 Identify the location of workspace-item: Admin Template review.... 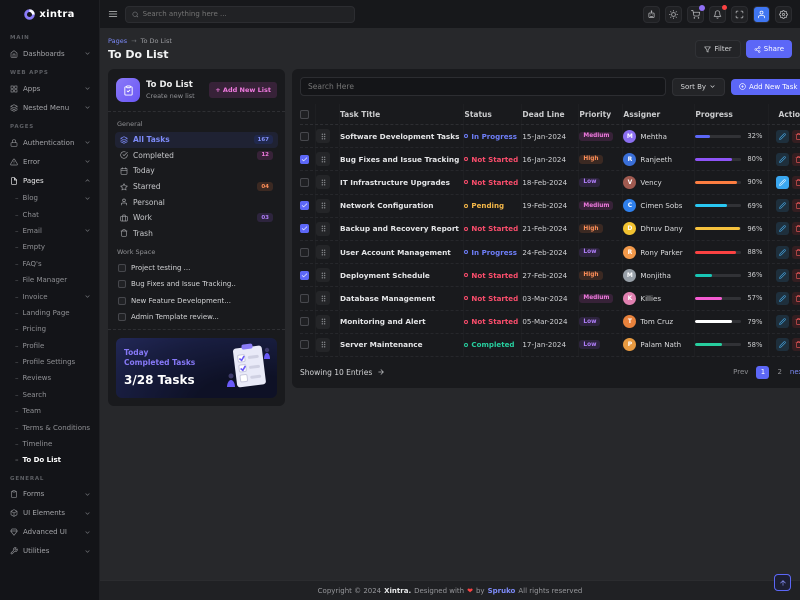
(196, 317).